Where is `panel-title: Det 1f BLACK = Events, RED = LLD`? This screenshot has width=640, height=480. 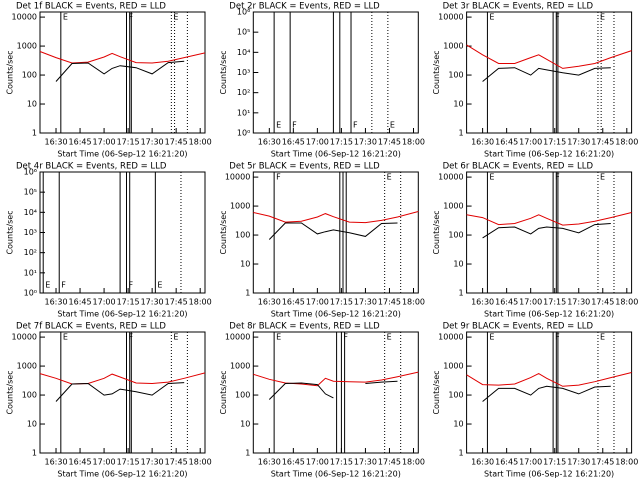 panel-title: Det 1f BLACK = Events, RED = LLD is located at coordinates (91, 7).